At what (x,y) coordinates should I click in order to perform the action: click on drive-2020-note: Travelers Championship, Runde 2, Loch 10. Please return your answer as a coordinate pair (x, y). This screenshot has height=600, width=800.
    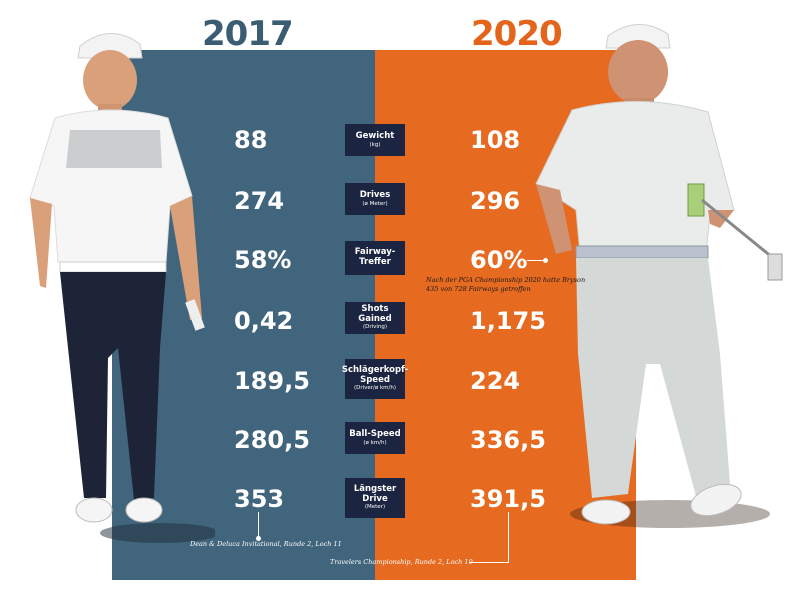
    Looking at the image, I should click on (401, 562).